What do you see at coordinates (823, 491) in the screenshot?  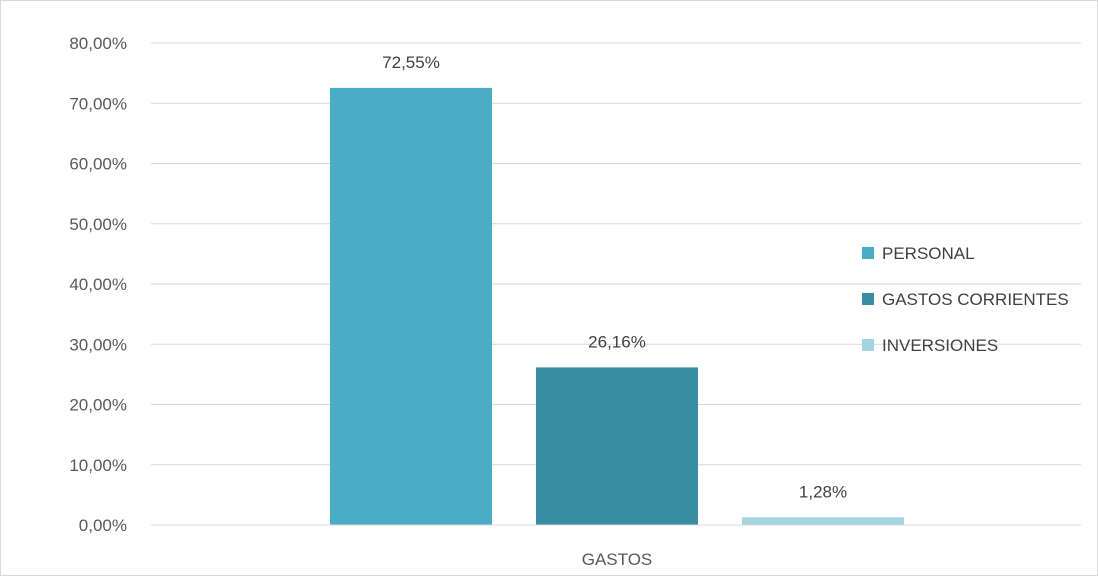 I see `data-label-inversiones: 1,28%` at bounding box center [823, 491].